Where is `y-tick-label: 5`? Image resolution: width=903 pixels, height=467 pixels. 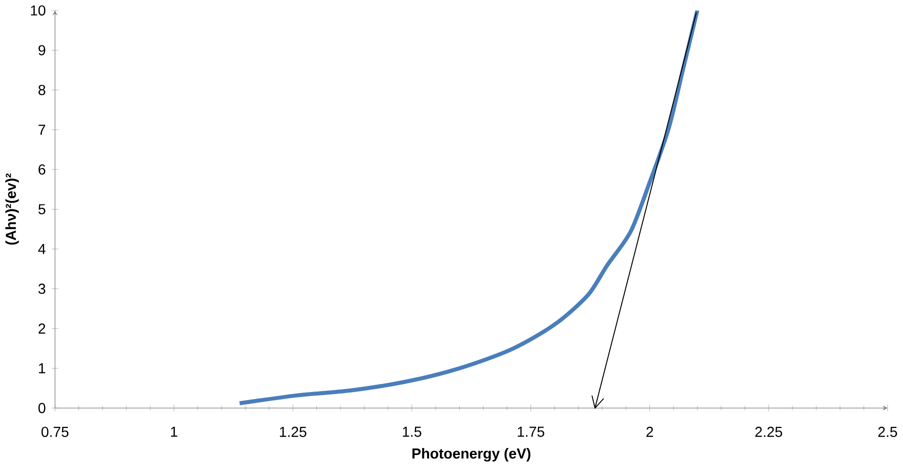 y-tick-label: 5 is located at coordinates (42, 209).